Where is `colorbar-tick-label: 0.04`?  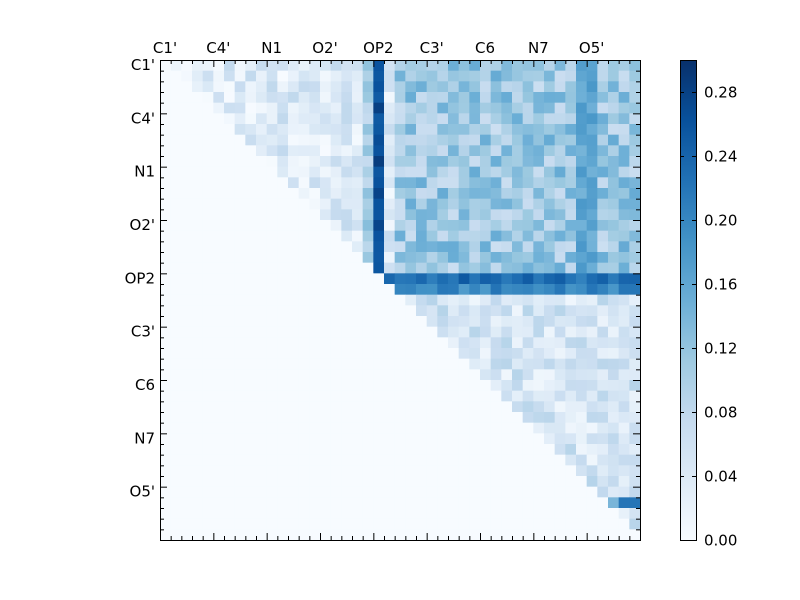 colorbar-tick-label: 0.04 is located at coordinates (720, 477).